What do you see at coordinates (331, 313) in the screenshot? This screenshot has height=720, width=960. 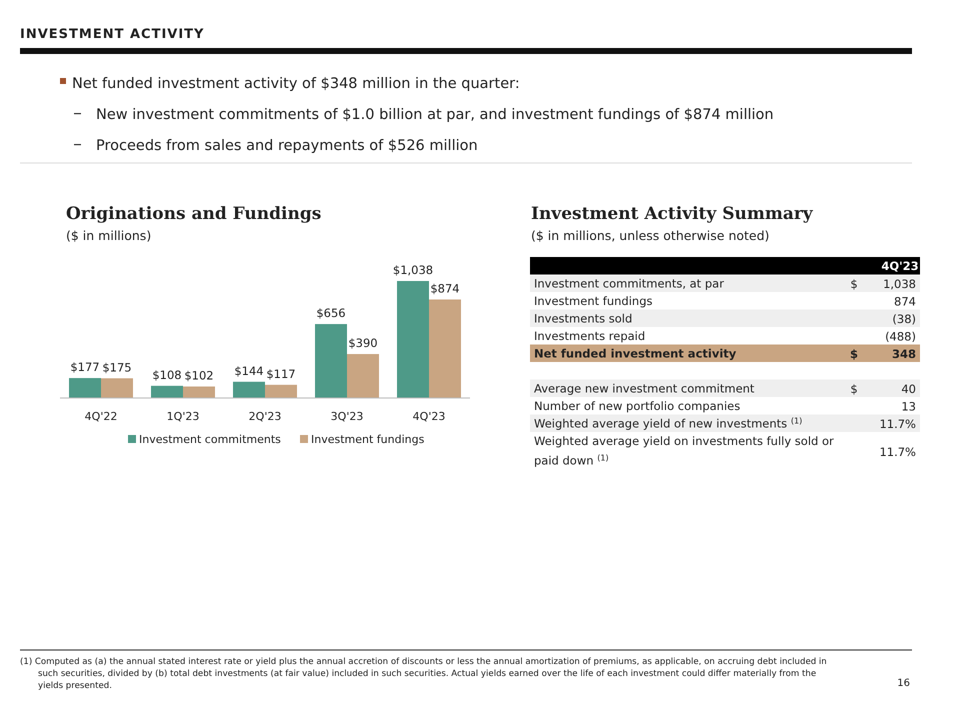 I see `data-label: $656` at bounding box center [331, 313].